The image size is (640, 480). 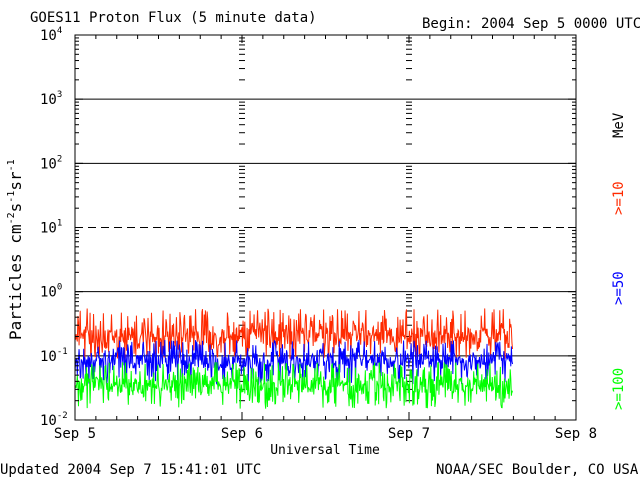 I want to click on y-tick-label: 10³, so click(x=51, y=99).